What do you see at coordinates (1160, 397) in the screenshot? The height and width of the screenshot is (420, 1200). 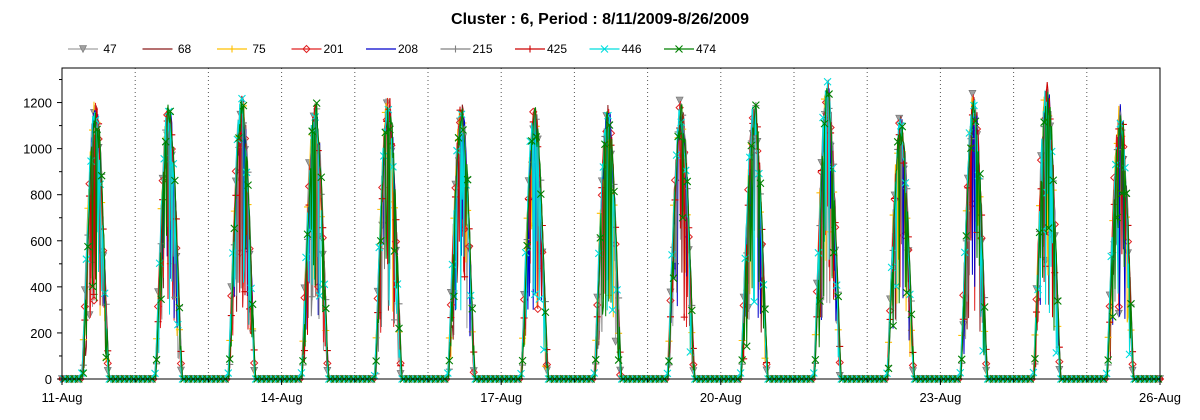 I see `x-tick-label: 26-Aug` at bounding box center [1160, 397].